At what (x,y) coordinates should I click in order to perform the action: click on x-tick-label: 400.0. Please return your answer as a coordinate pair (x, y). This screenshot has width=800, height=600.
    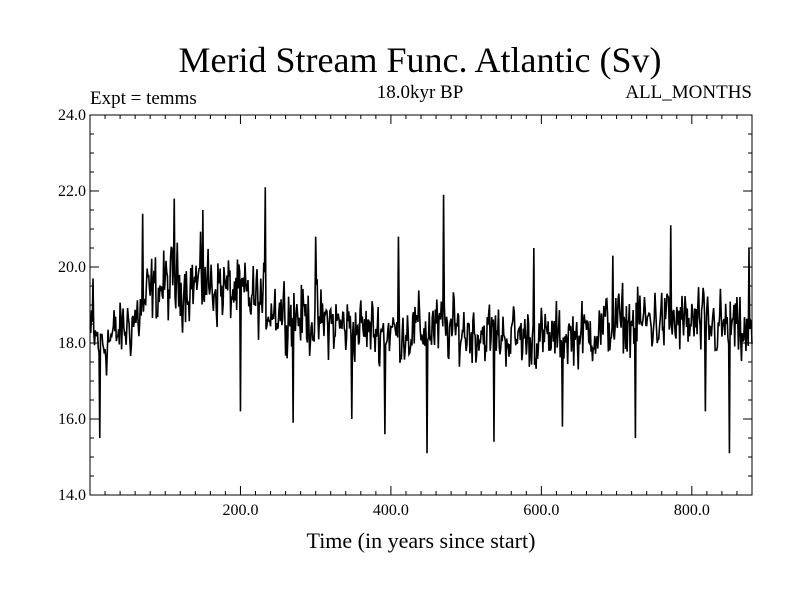
    Looking at the image, I should click on (391, 510).